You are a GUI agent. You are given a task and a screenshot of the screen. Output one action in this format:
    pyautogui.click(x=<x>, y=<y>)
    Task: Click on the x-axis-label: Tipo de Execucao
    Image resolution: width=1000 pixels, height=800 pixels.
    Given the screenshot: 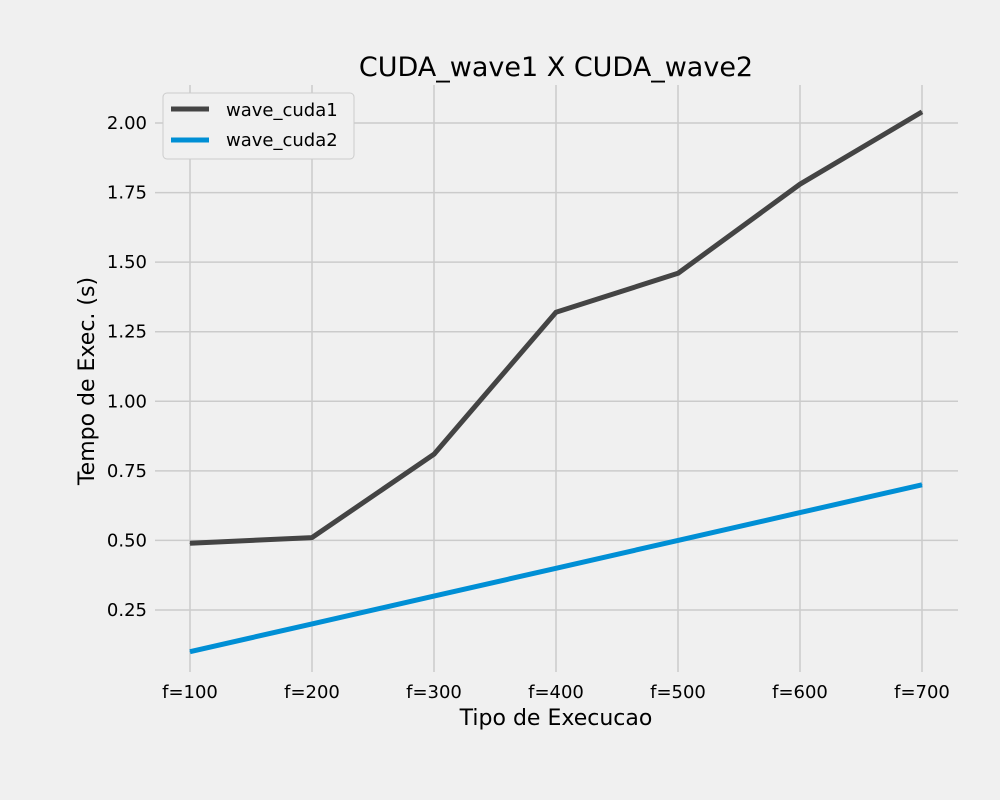 What is the action you would take?
    pyautogui.click(x=556, y=718)
    